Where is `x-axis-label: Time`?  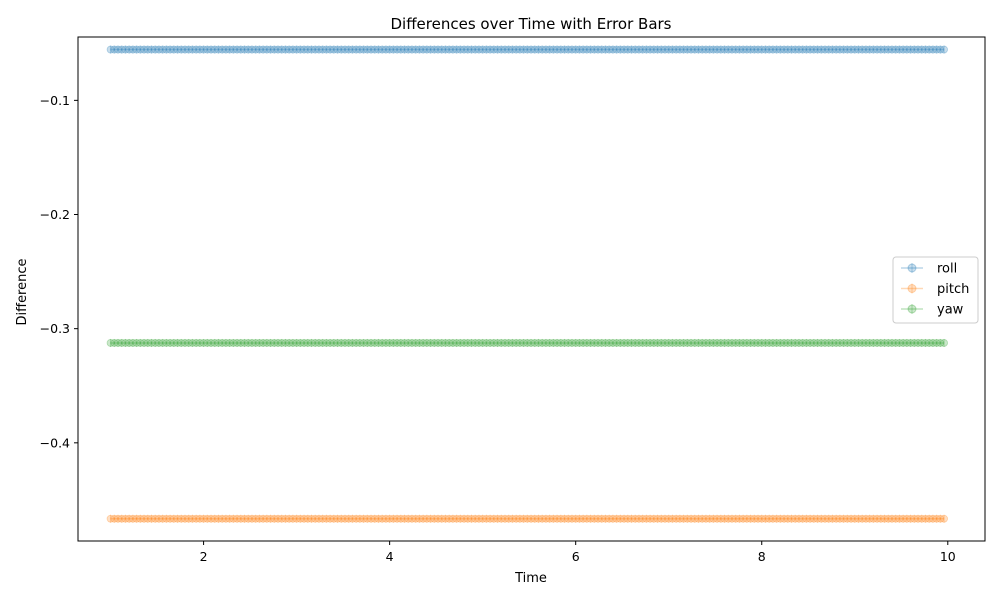 x-axis-label: Time is located at coordinates (530, 578).